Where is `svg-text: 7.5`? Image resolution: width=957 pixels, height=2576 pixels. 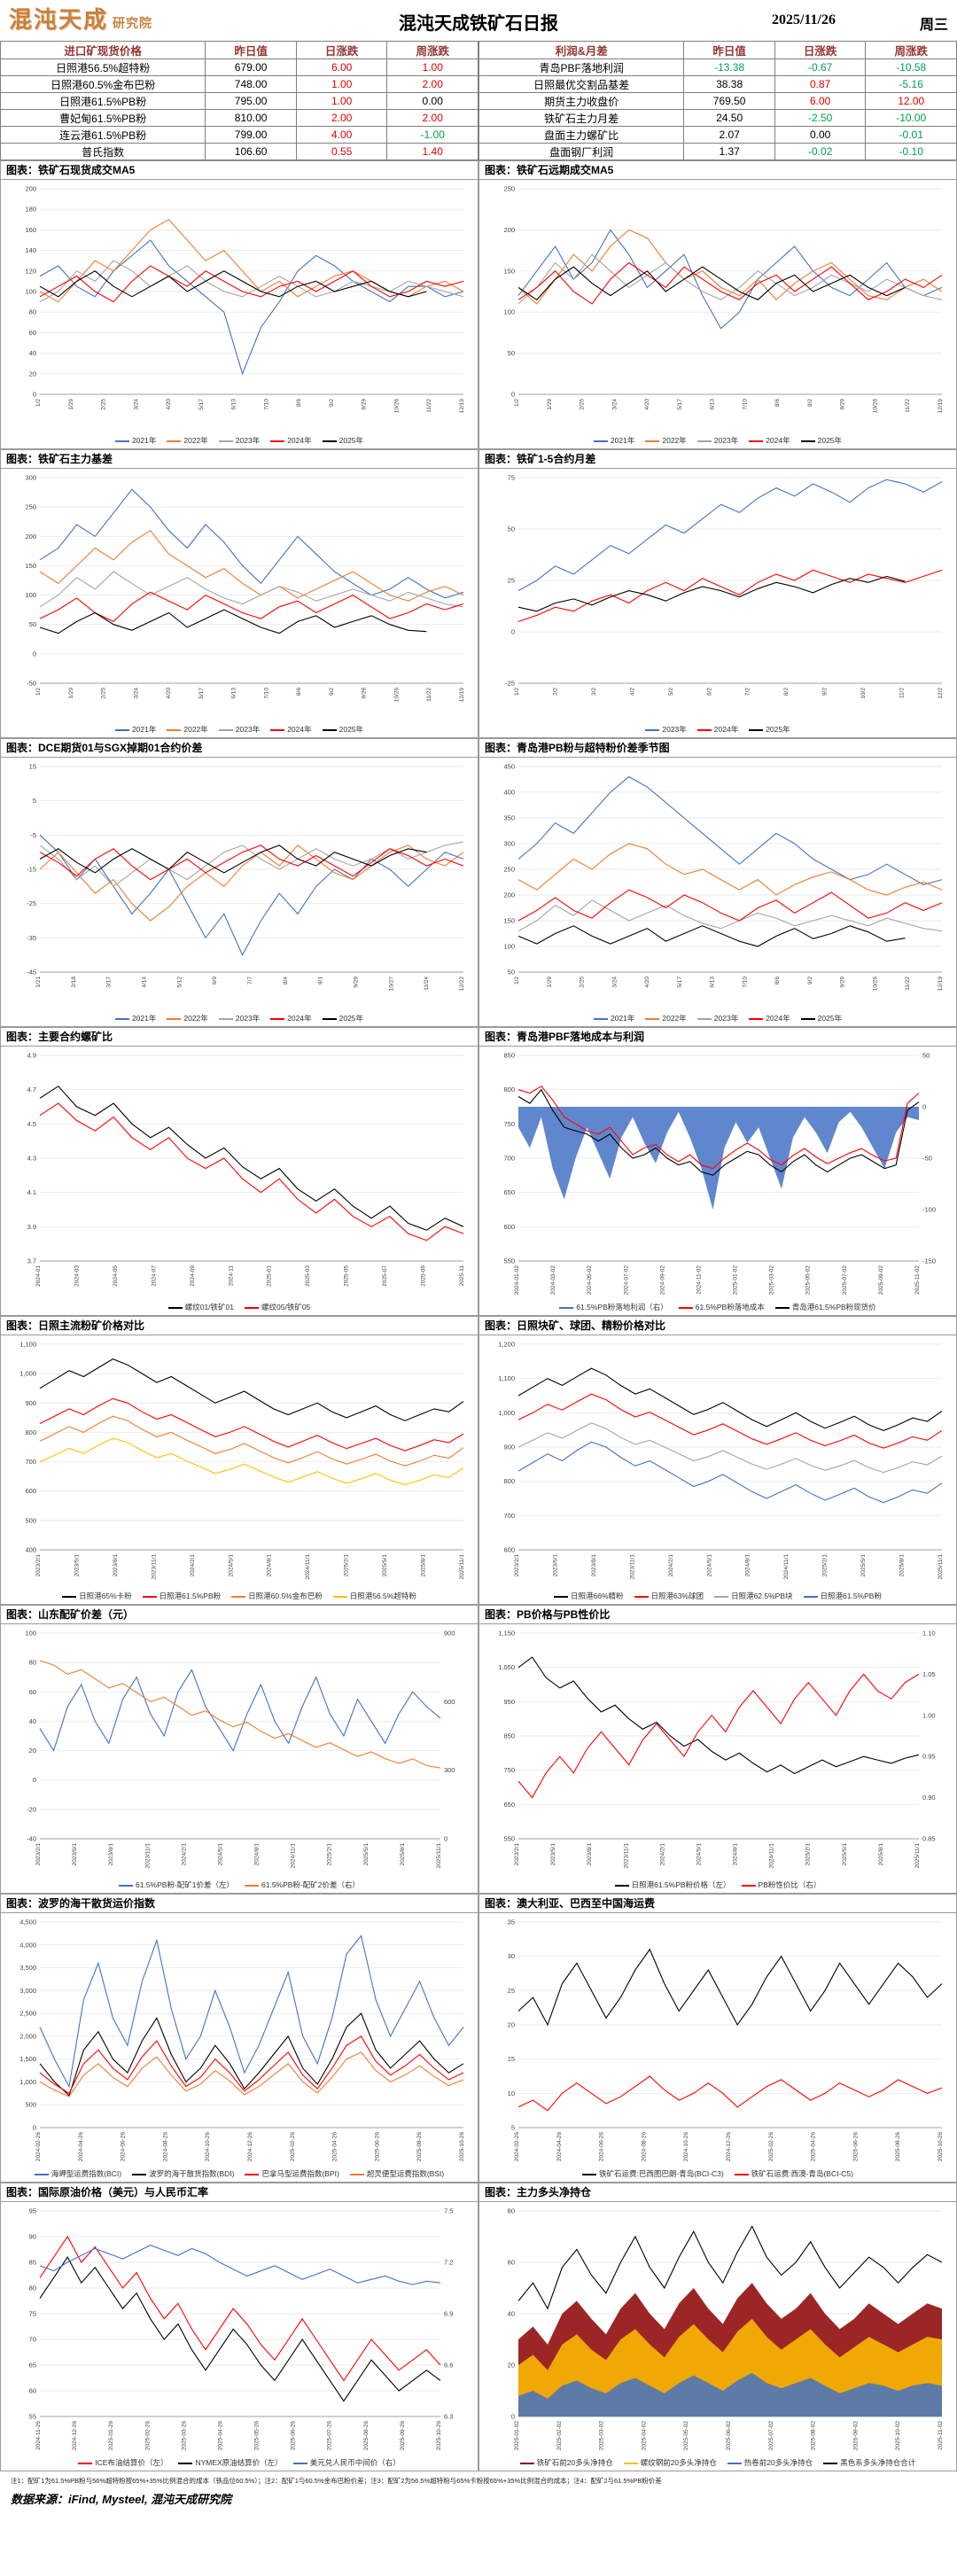 svg-text: 7.5 is located at coordinates (448, 2211).